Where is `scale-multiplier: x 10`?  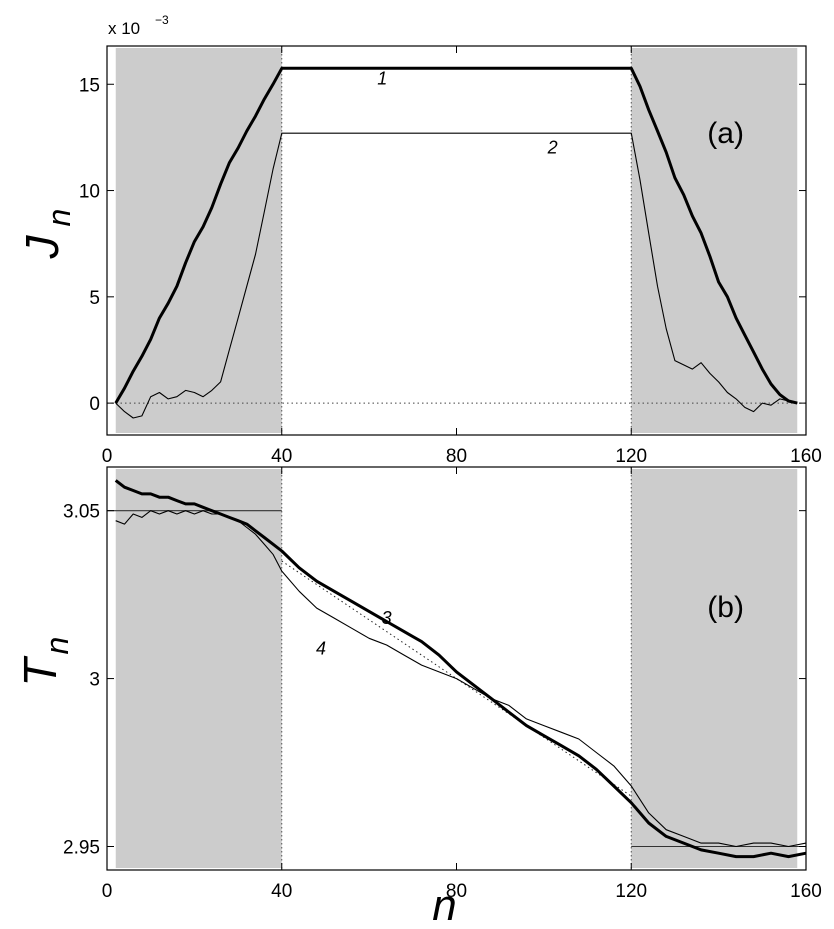
scale-multiplier: x 10 is located at coordinates (124, 28).